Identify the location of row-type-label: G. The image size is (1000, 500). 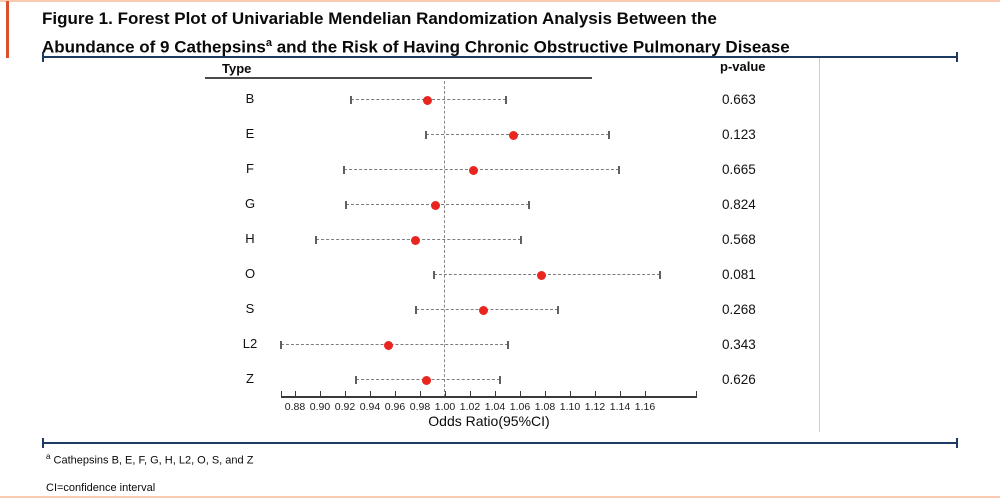
(250, 203).